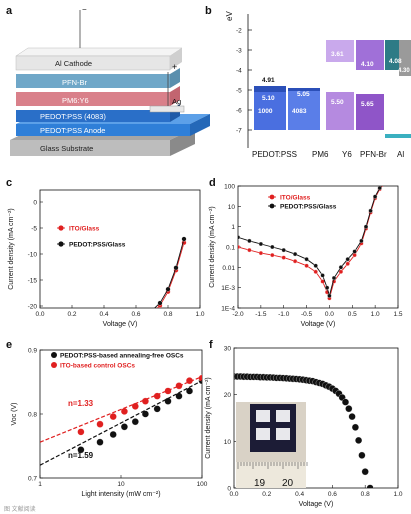 The height and width of the screenshot is (514, 411). I want to click on b-material-y6: Y6, so click(347, 154).